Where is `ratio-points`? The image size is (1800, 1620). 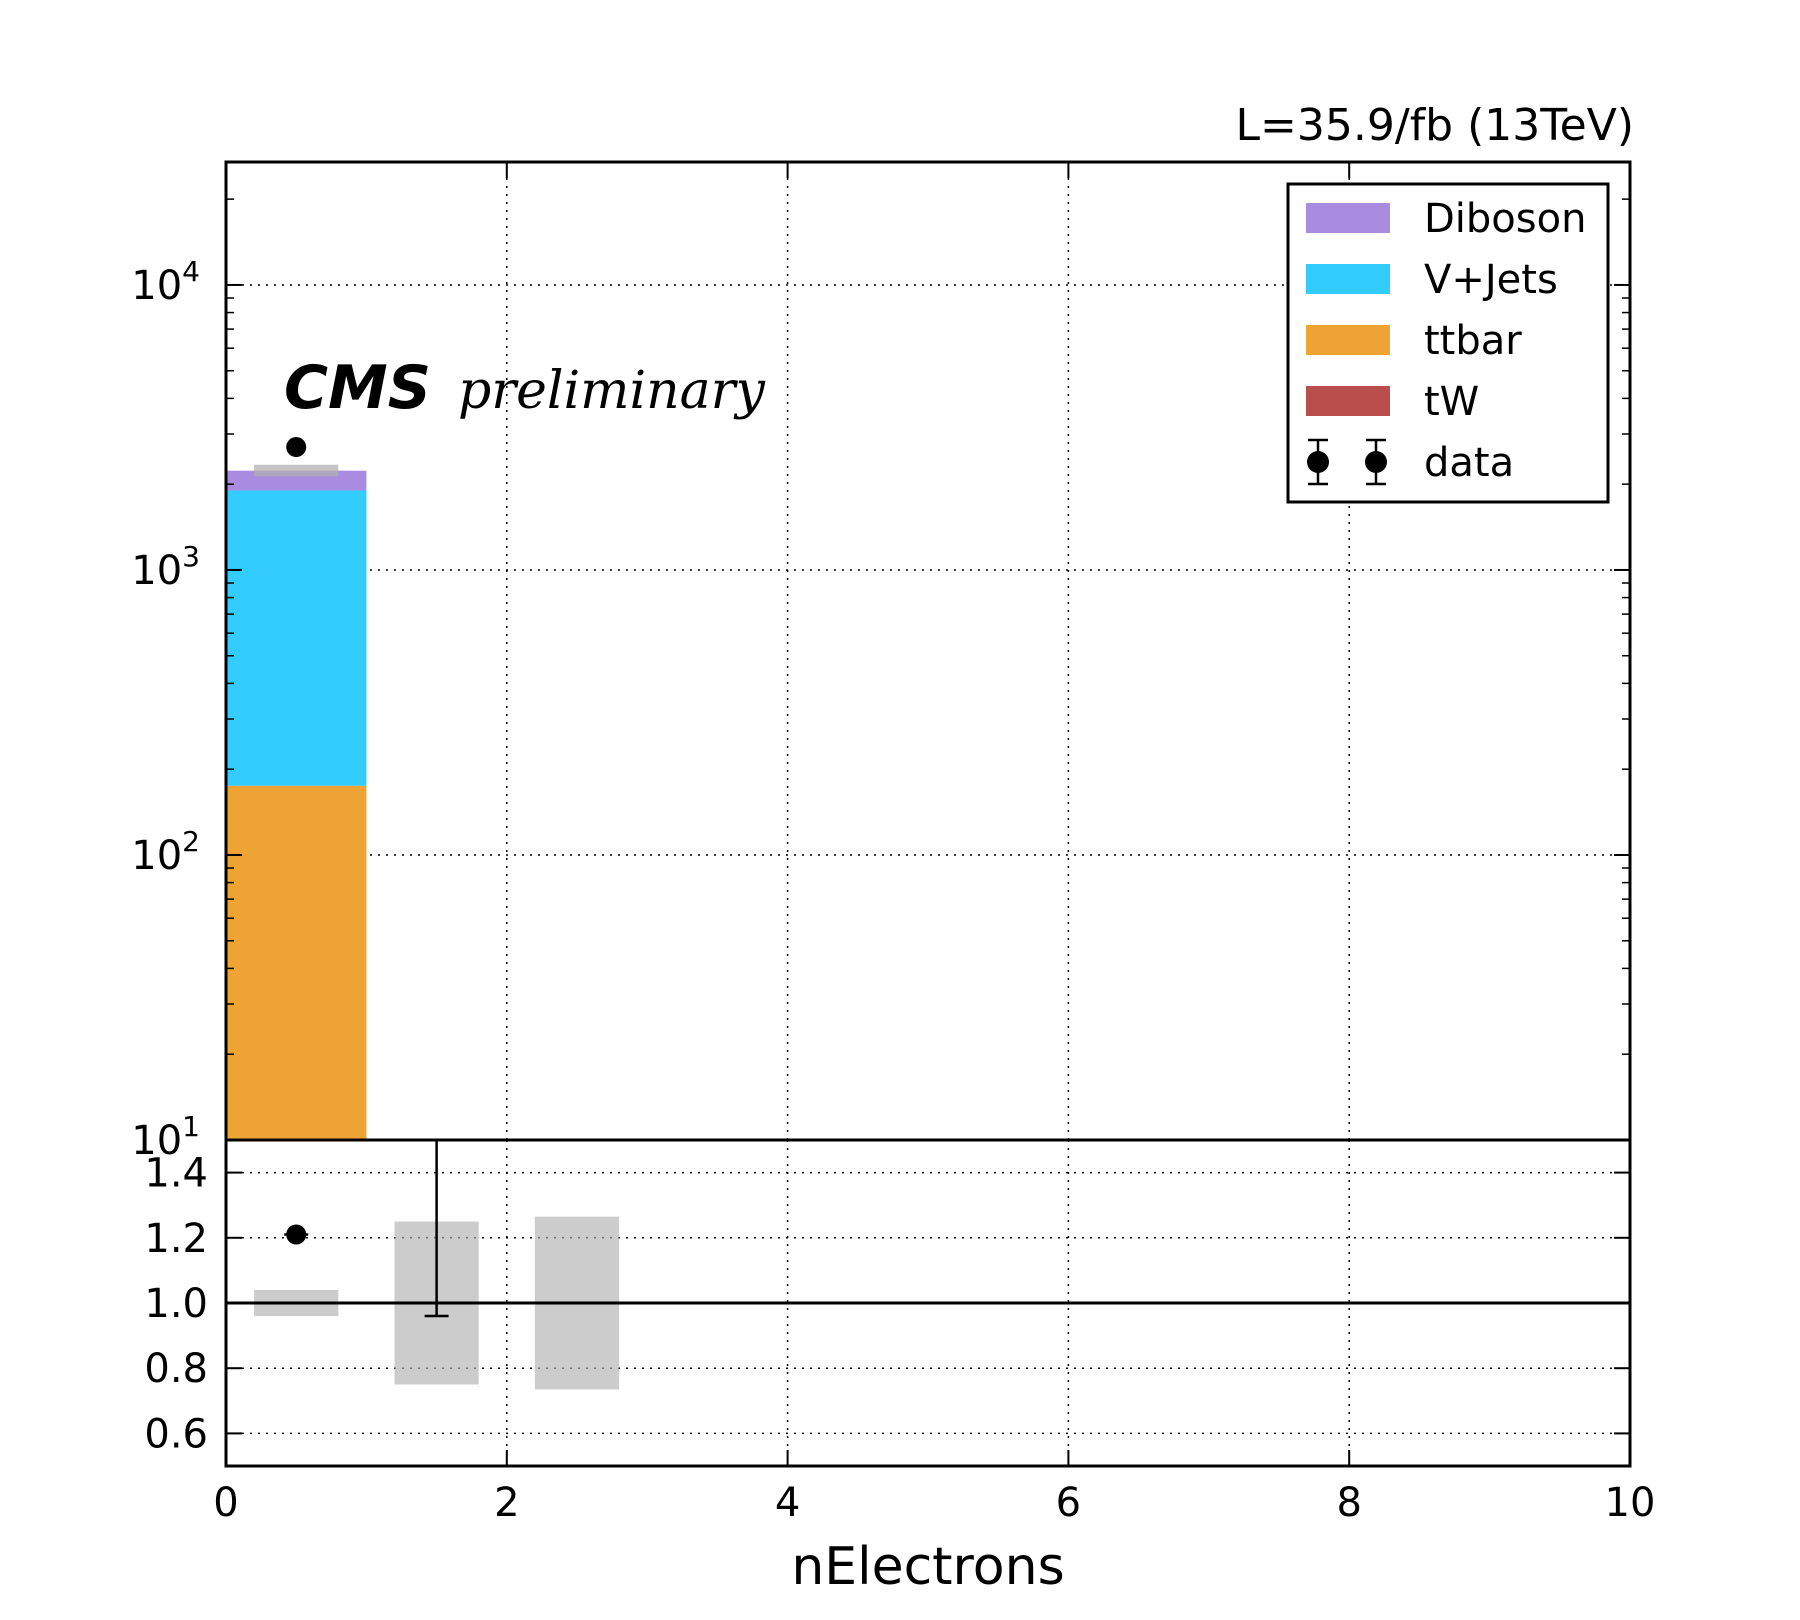 ratio-points is located at coordinates (296, 1234).